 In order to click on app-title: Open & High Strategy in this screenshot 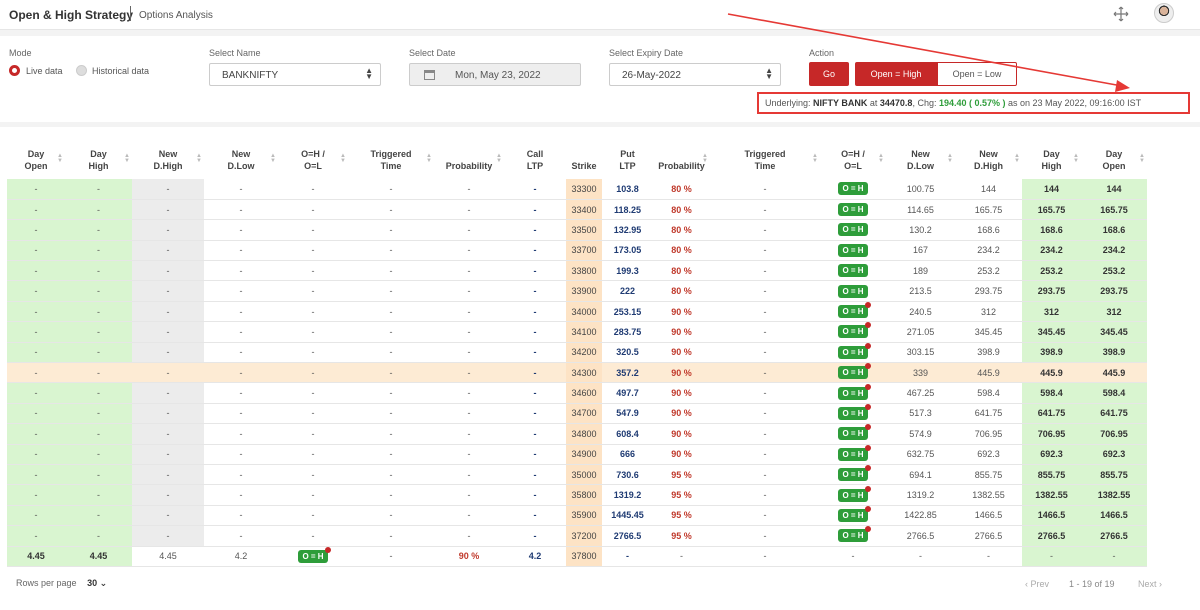, I will do `click(71, 15)`.